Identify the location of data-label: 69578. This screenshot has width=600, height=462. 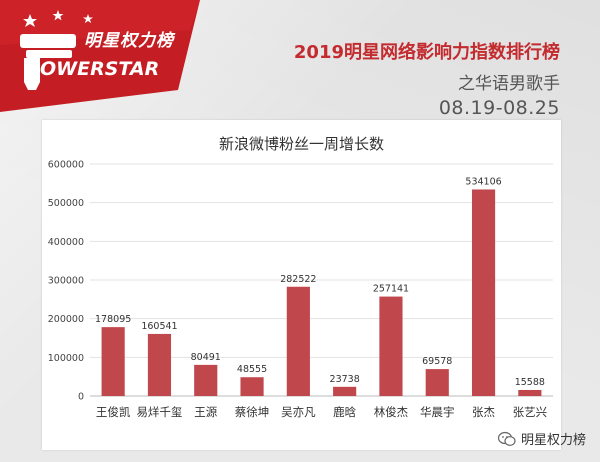
(437, 361).